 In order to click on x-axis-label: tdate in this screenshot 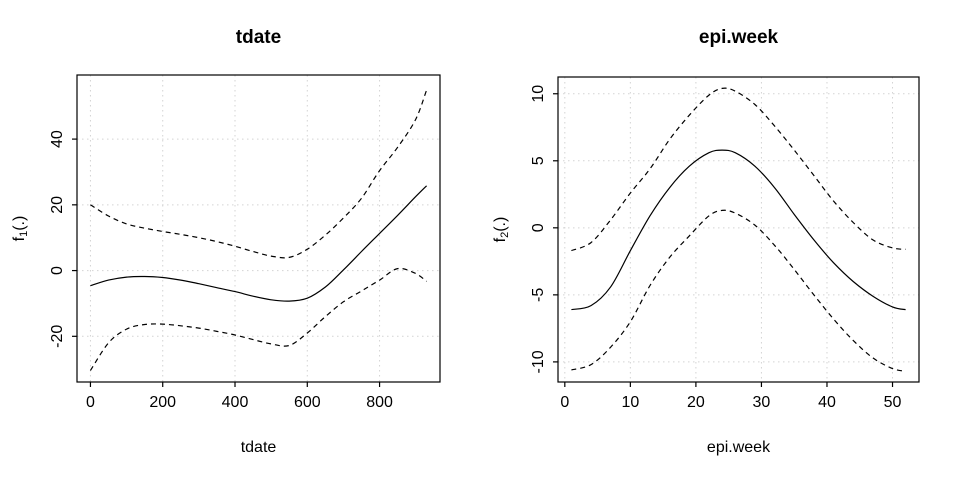, I will do `click(259, 447)`.